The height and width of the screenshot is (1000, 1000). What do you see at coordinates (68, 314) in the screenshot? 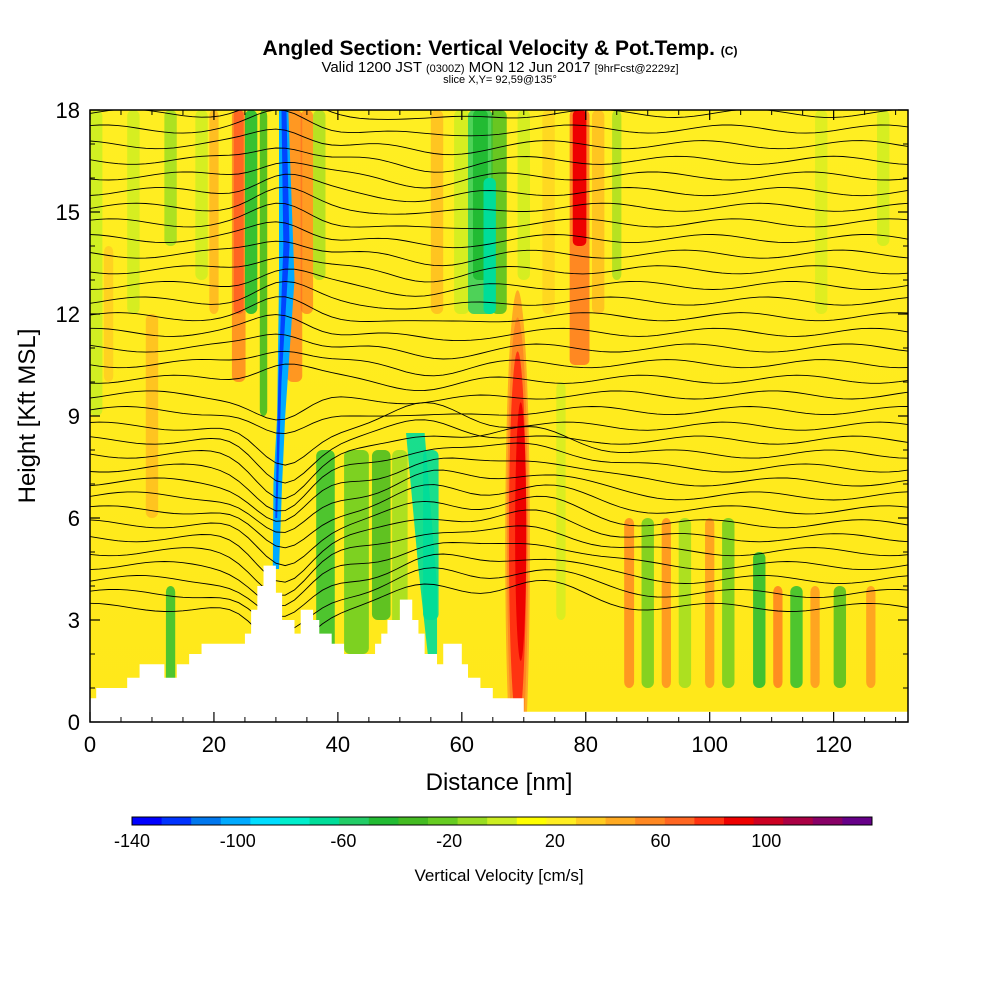
I see `y-tick-label: 12` at bounding box center [68, 314].